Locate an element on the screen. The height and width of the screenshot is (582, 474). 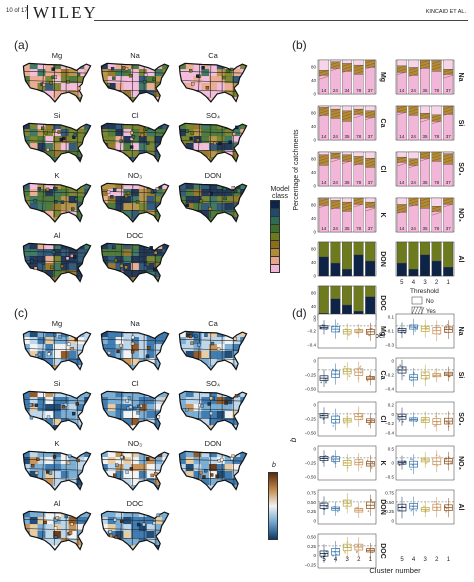
bar-count-label: 35 is located at coordinates (347, 228).